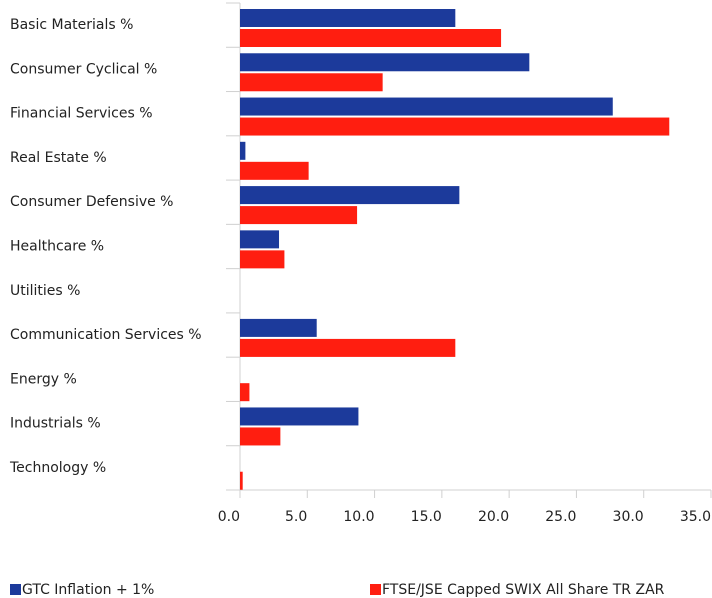 The image size is (712, 598). What do you see at coordinates (106, 335) in the screenshot?
I see `y-tick-label: Communication Services %` at bounding box center [106, 335].